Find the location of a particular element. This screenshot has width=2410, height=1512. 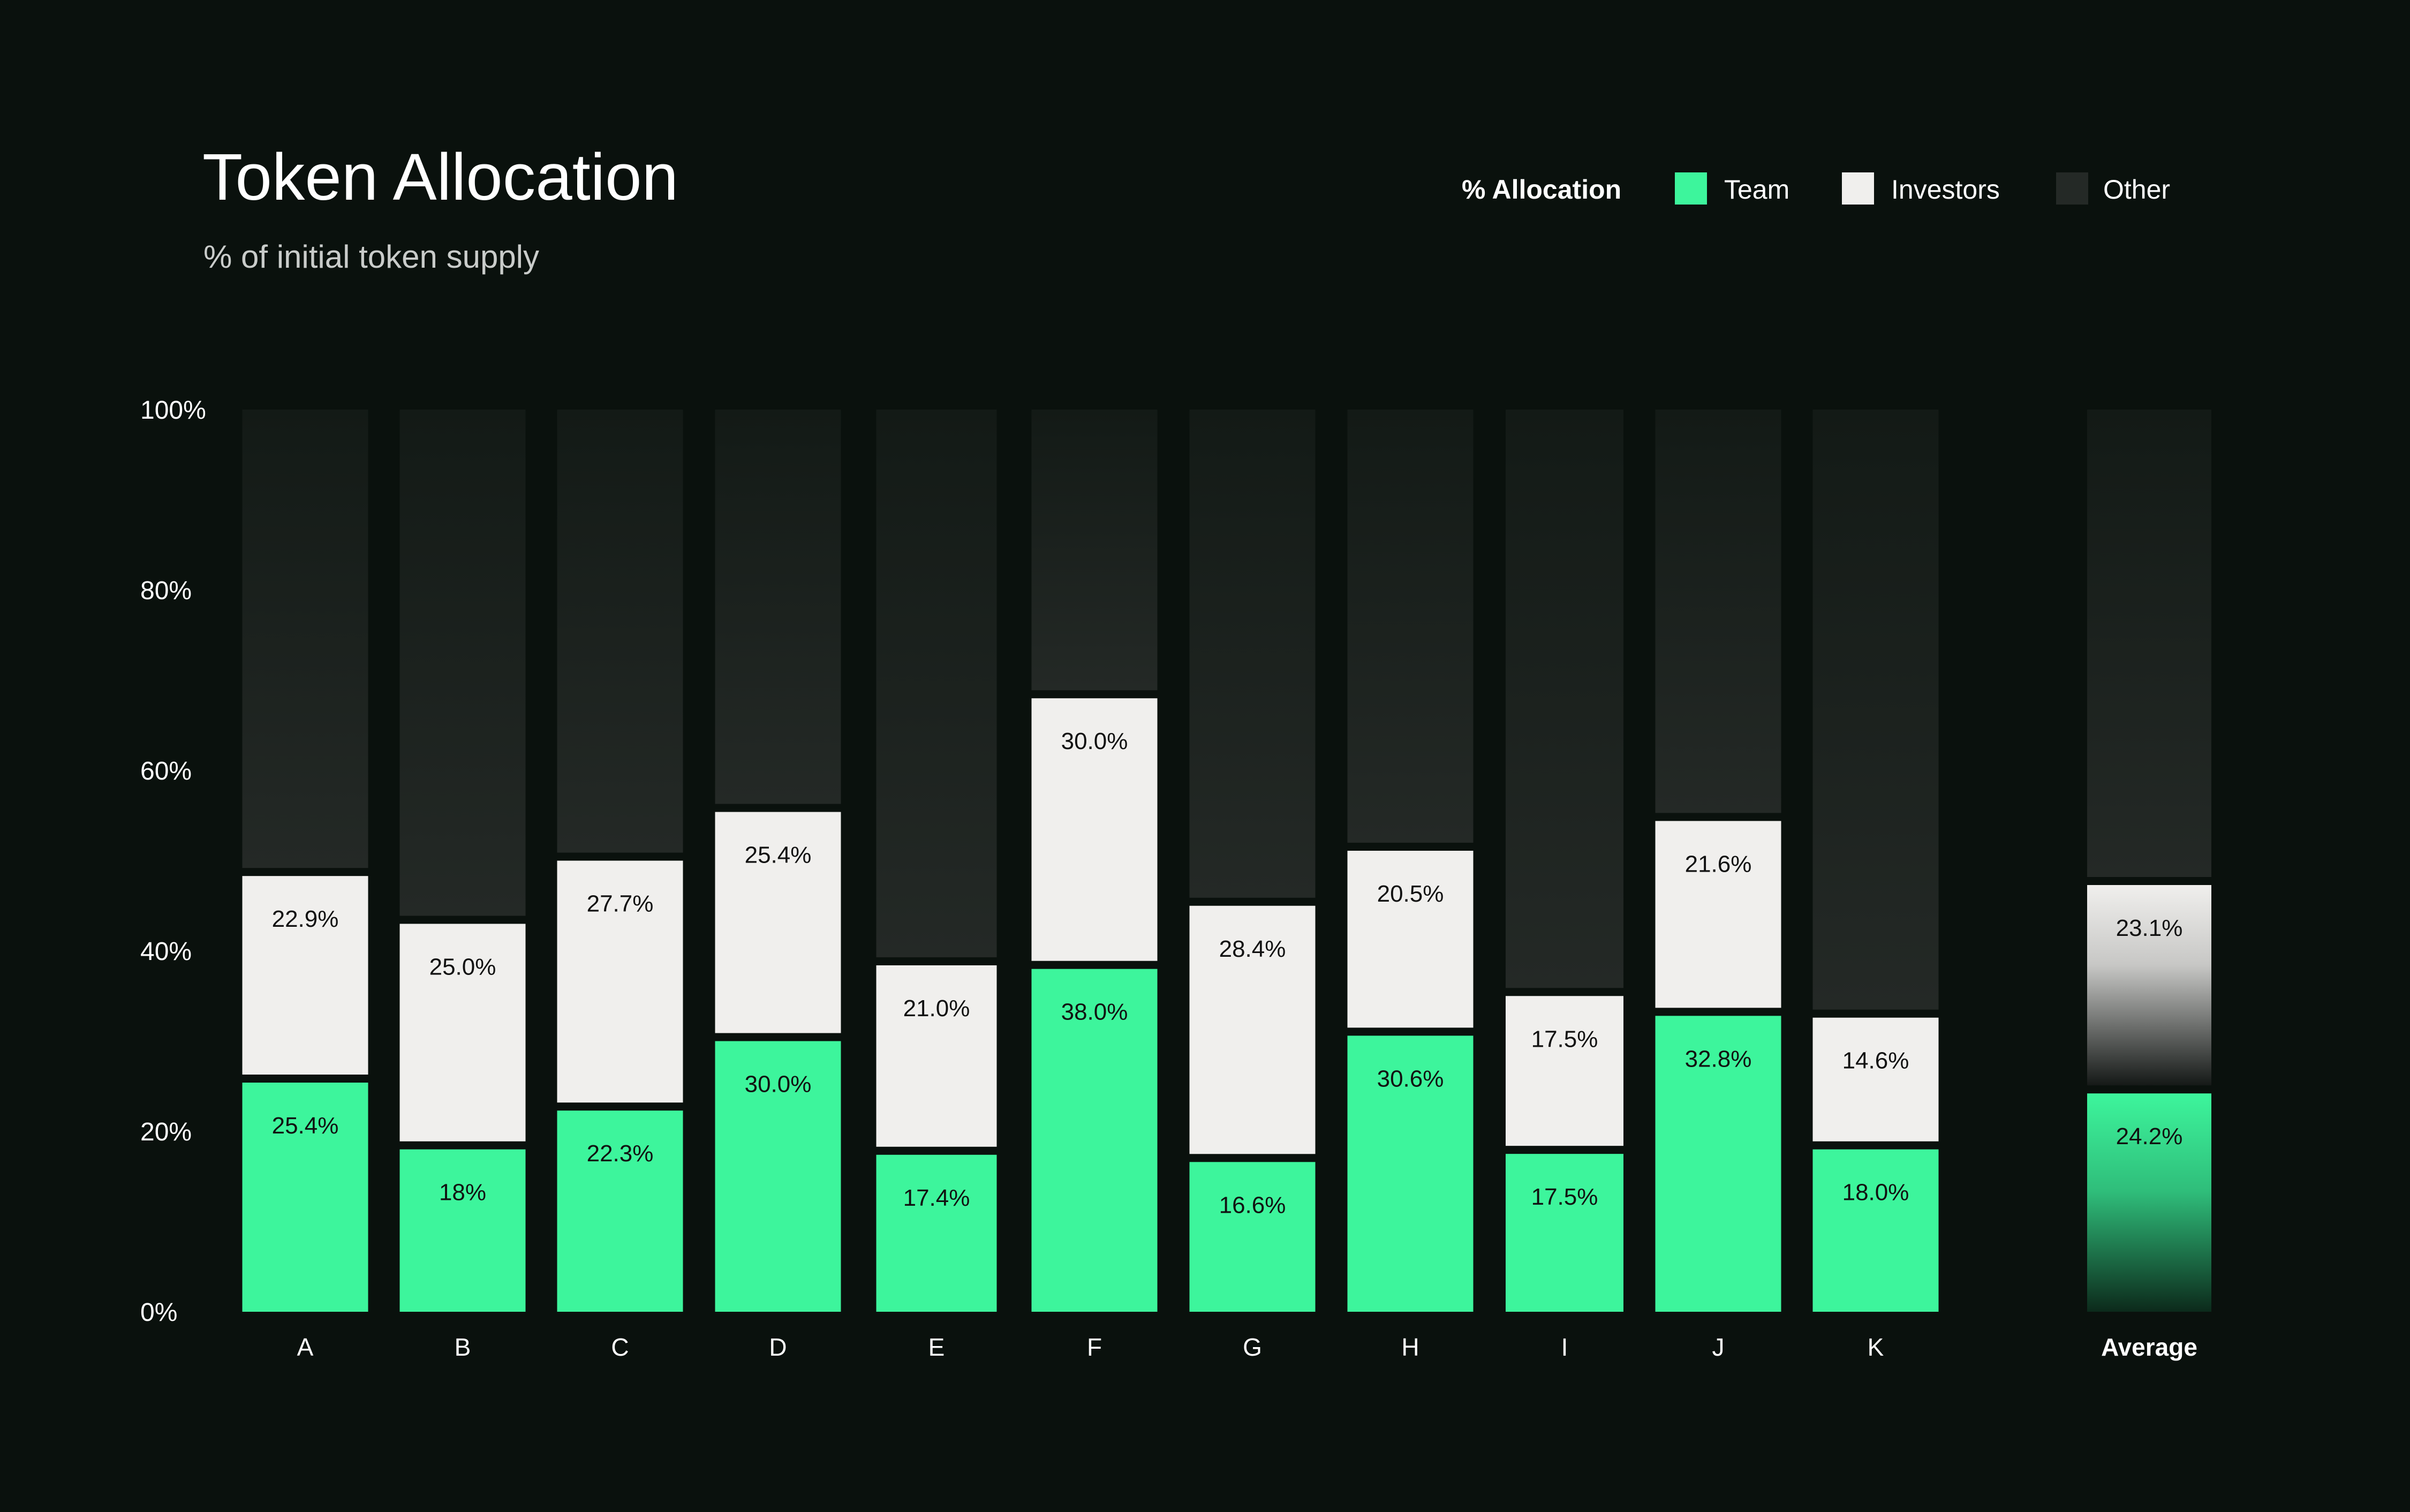

x-tick-label: C is located at coordinates (620, 1347).